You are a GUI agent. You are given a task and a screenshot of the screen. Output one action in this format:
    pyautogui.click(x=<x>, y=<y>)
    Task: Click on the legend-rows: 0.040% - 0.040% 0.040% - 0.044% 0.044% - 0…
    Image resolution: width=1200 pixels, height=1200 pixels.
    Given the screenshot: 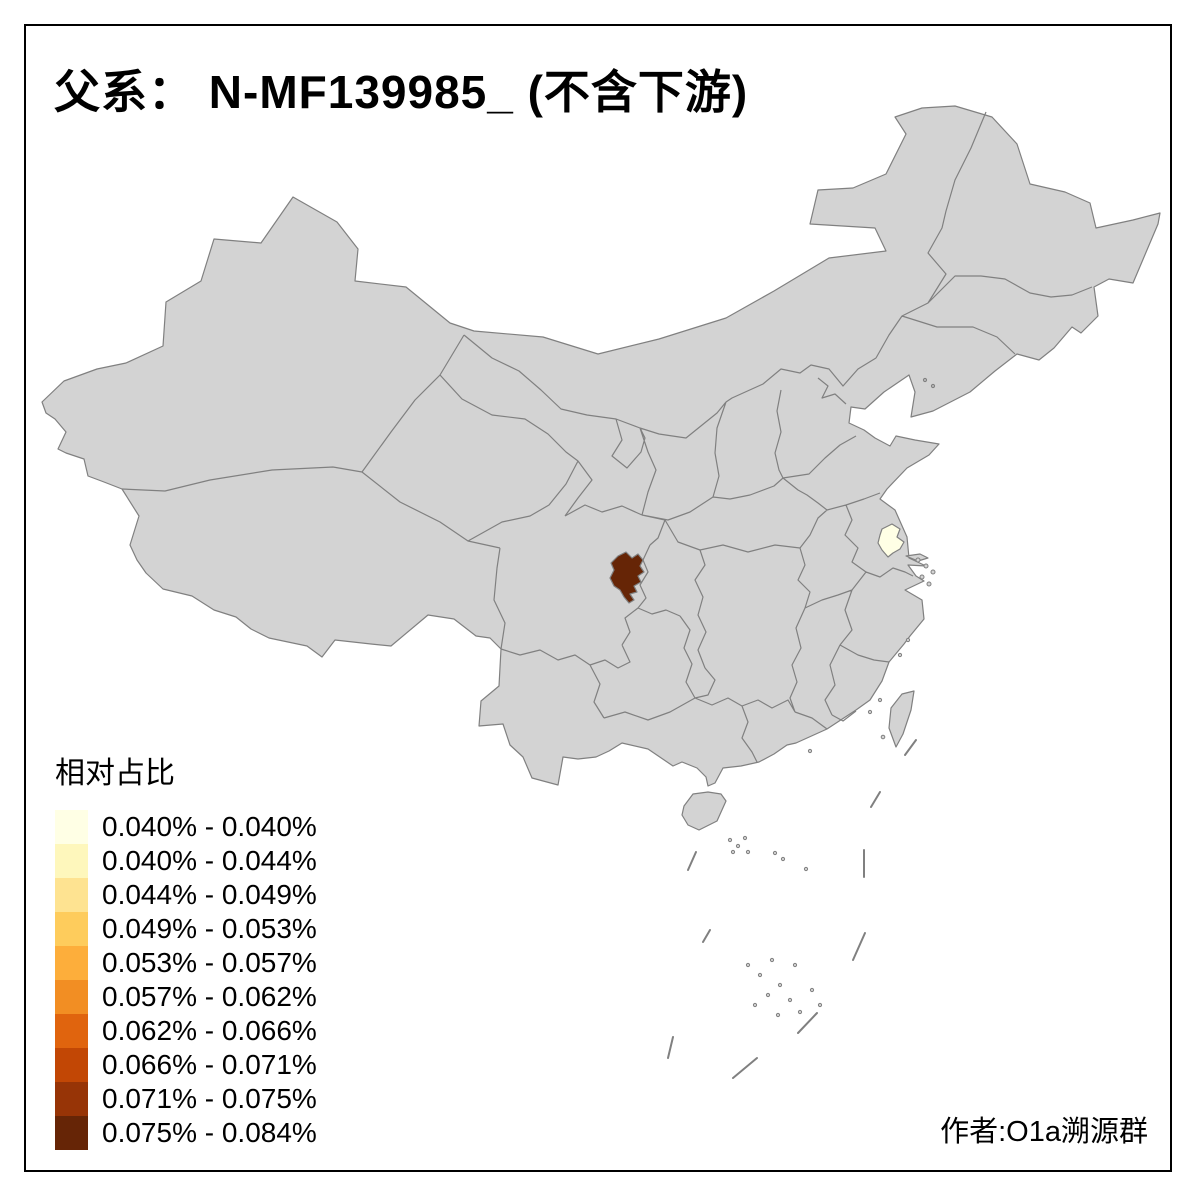 What is the action you would take?
    pyautogui.click(x=186, y=980)
    